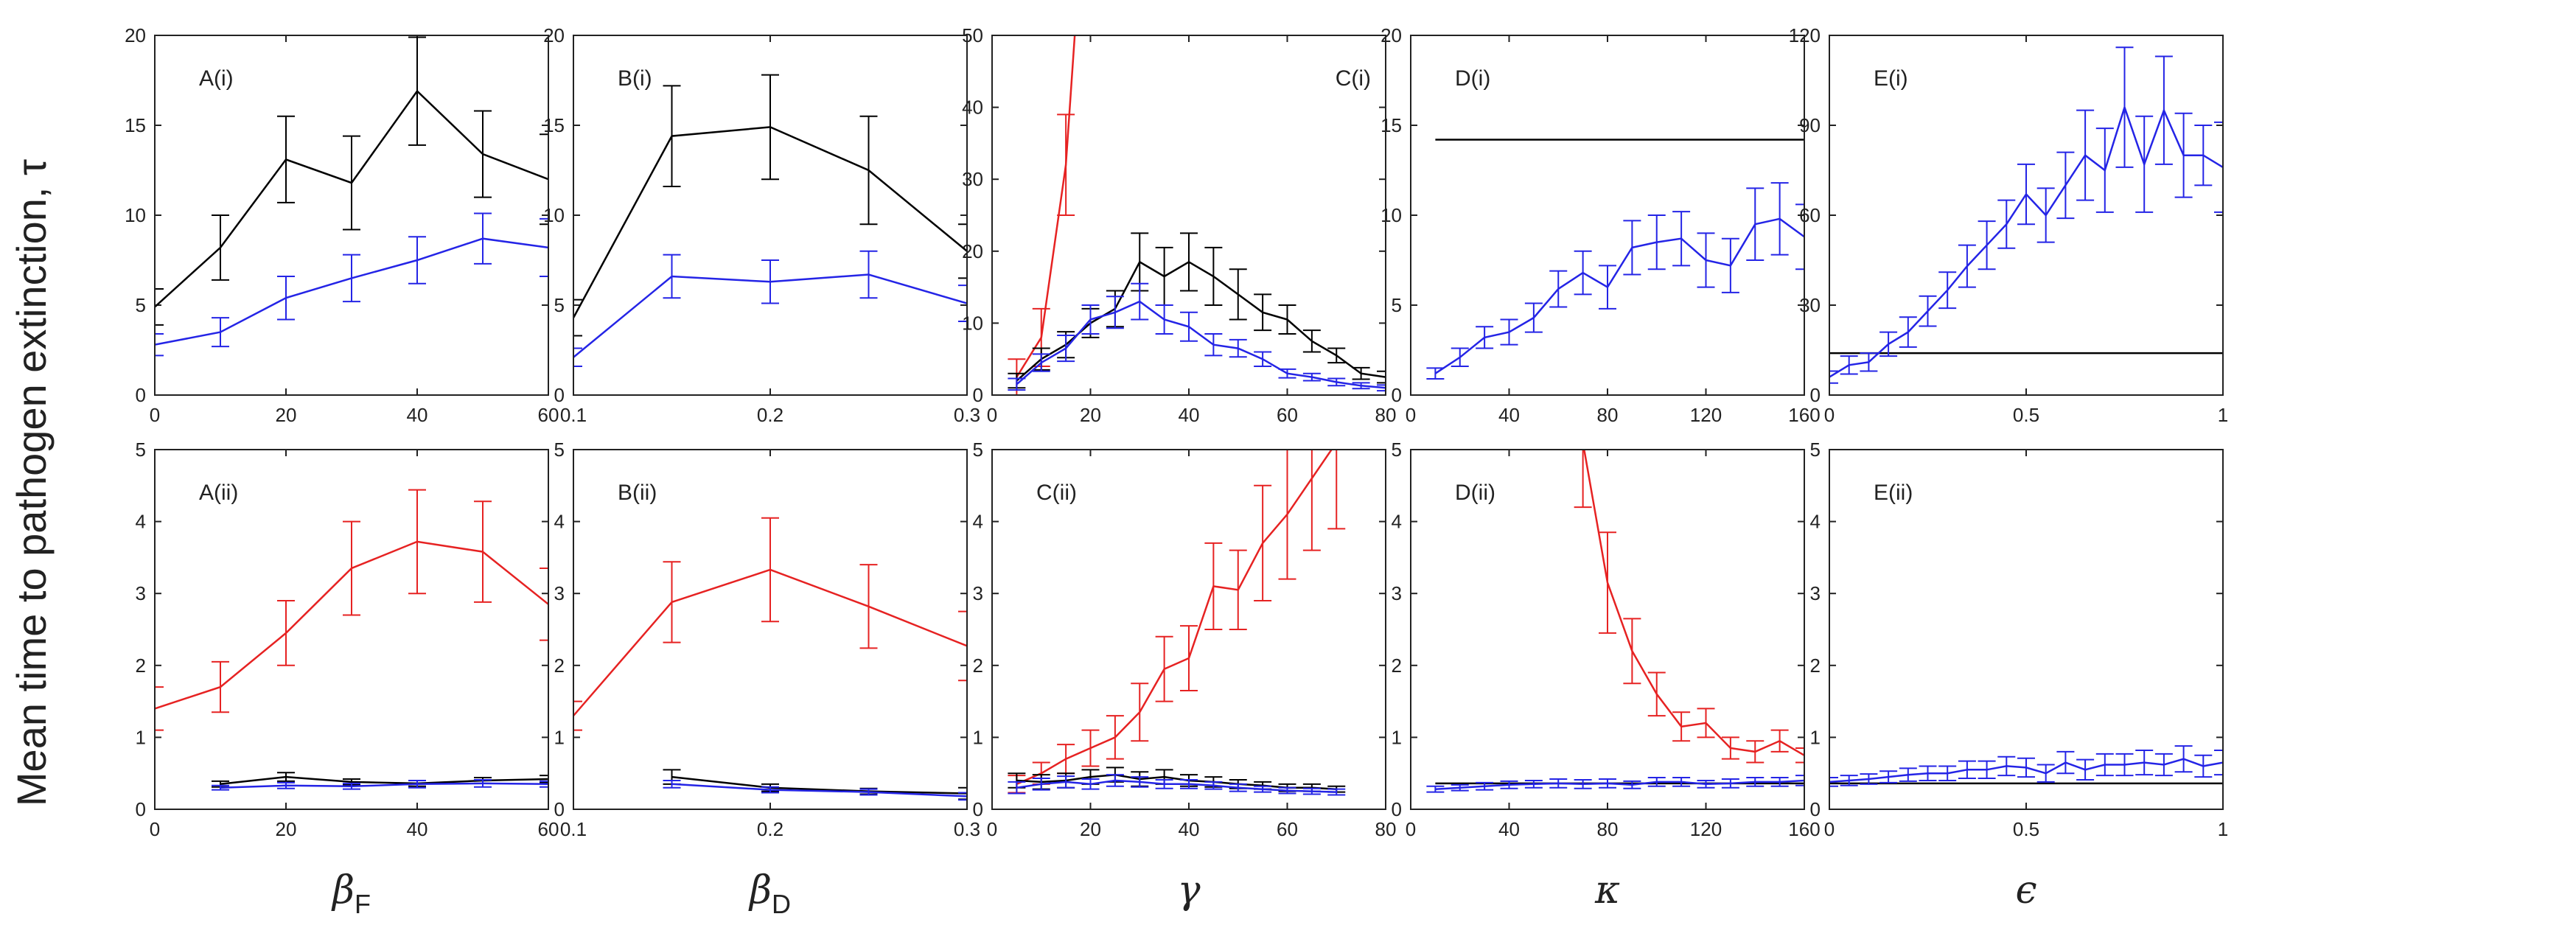  Describe the element at coordinates (1693, 603) in the screenshot. I see `series-line-red` at that location.